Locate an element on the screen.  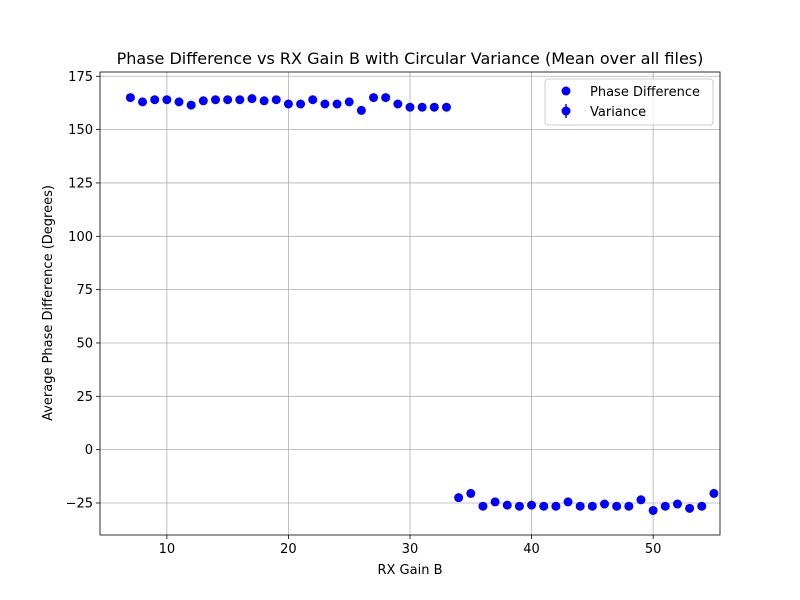
y-tick-label: 125 is located at coordinates (80, 183).